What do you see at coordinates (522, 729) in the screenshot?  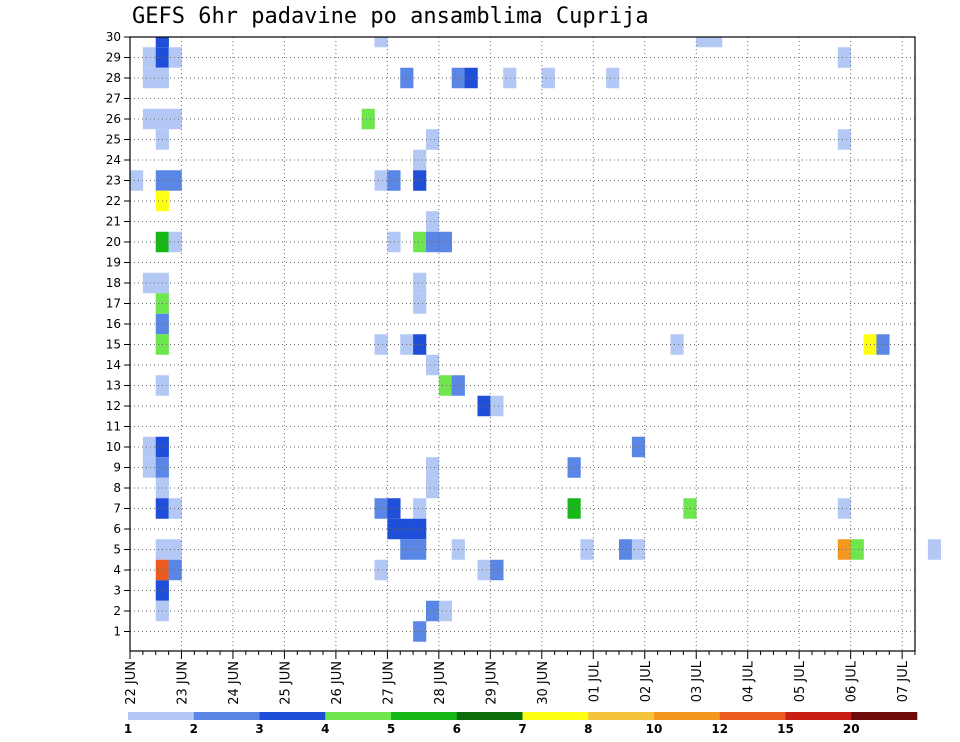 I see `legend-threshold-label: 7` at bounding box center [522, 729].